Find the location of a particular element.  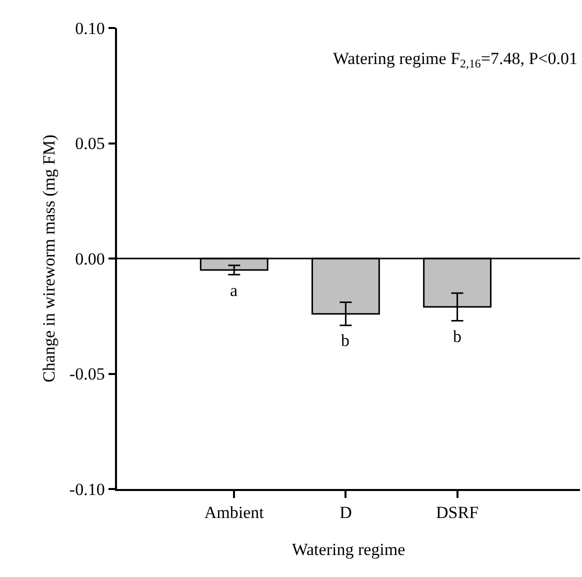

y-tick-label: 0.05 is located at coordinates (90, 144).